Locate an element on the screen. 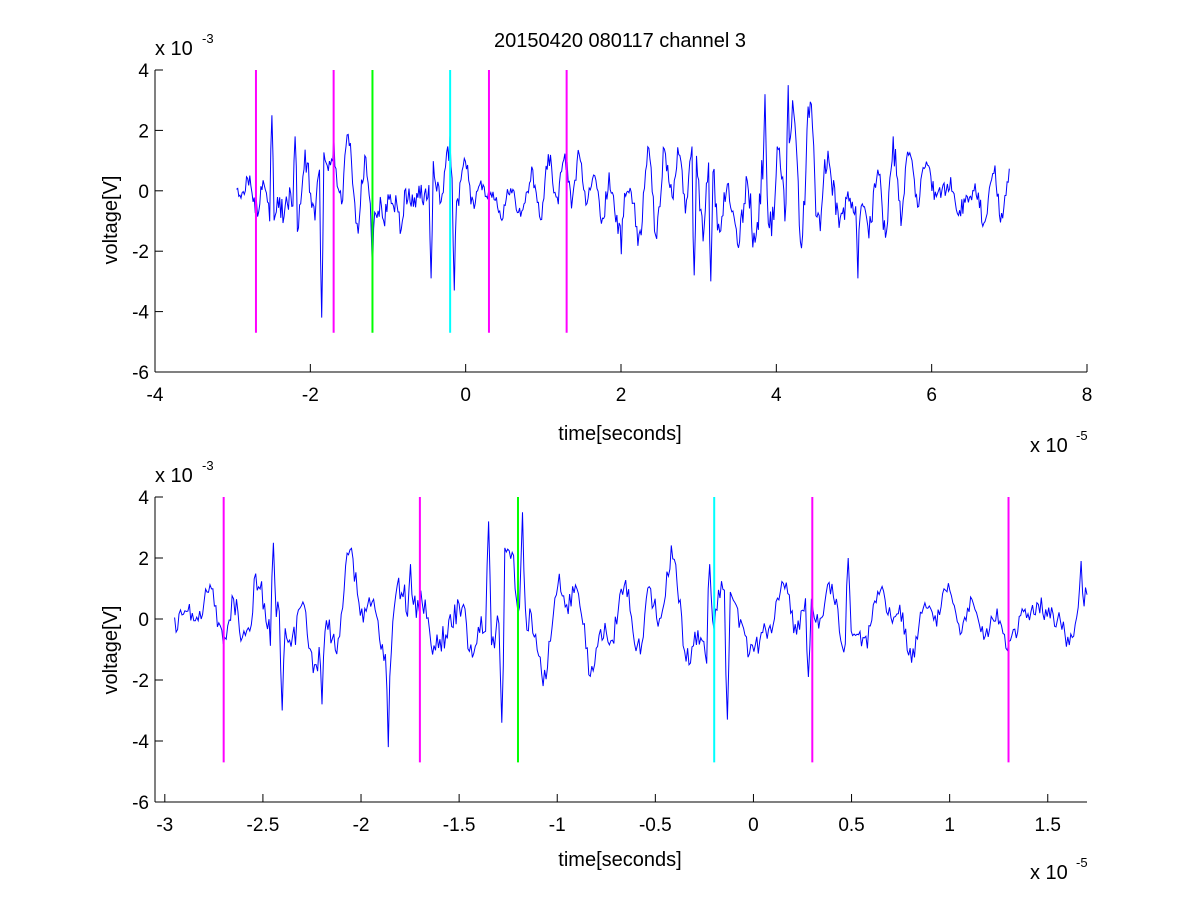 The image size is (1200, 906). bottom-y-tick-label: 0 is located at coordinates (143, 620).